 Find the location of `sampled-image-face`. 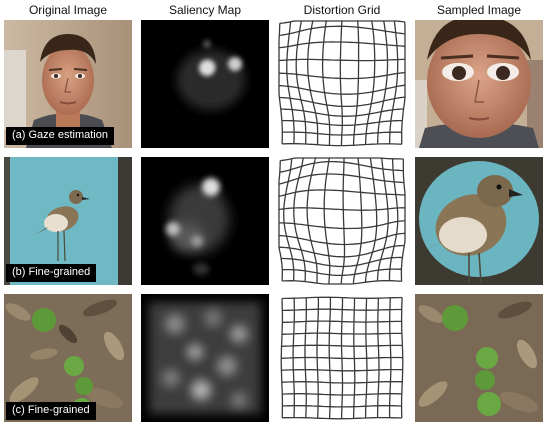

sampled-image-face is located at coordinates (479, 84).